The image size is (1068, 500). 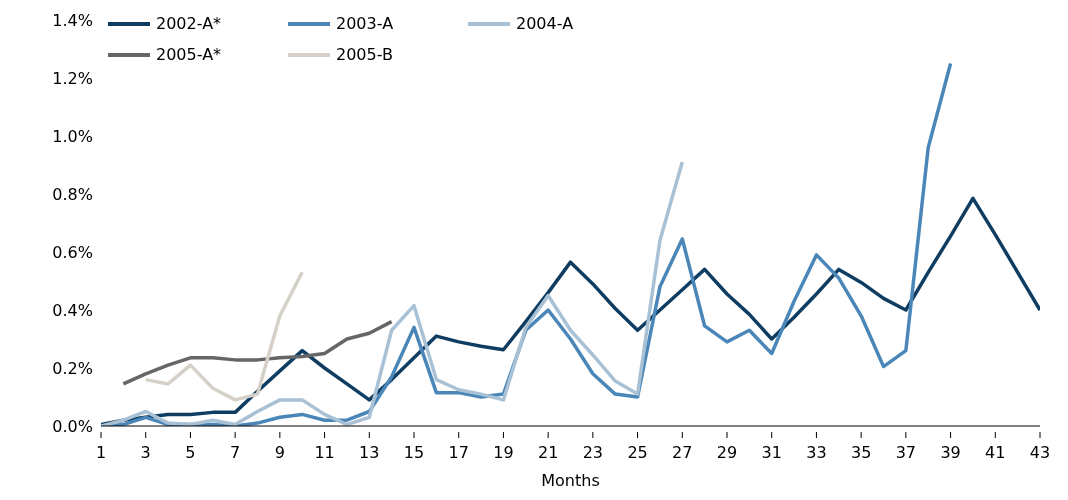 I want to click on x-tick-label: 33, so click(x=816, y=452).